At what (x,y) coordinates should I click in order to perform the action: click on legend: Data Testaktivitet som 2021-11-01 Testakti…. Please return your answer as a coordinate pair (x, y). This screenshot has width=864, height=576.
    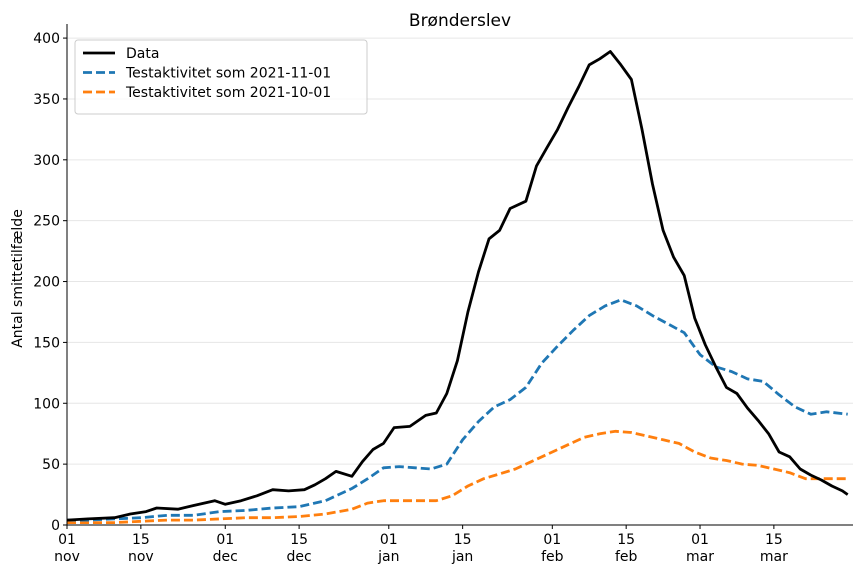
    Looking at the image, I should click on (221, 77).